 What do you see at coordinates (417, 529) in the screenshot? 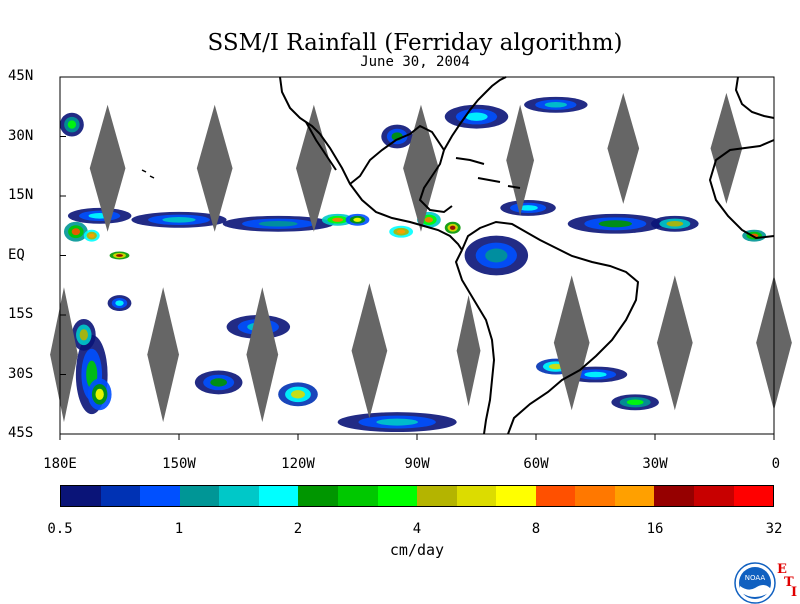
I see `colorbar-tick-label: 4` at bounding box center [417, 529].